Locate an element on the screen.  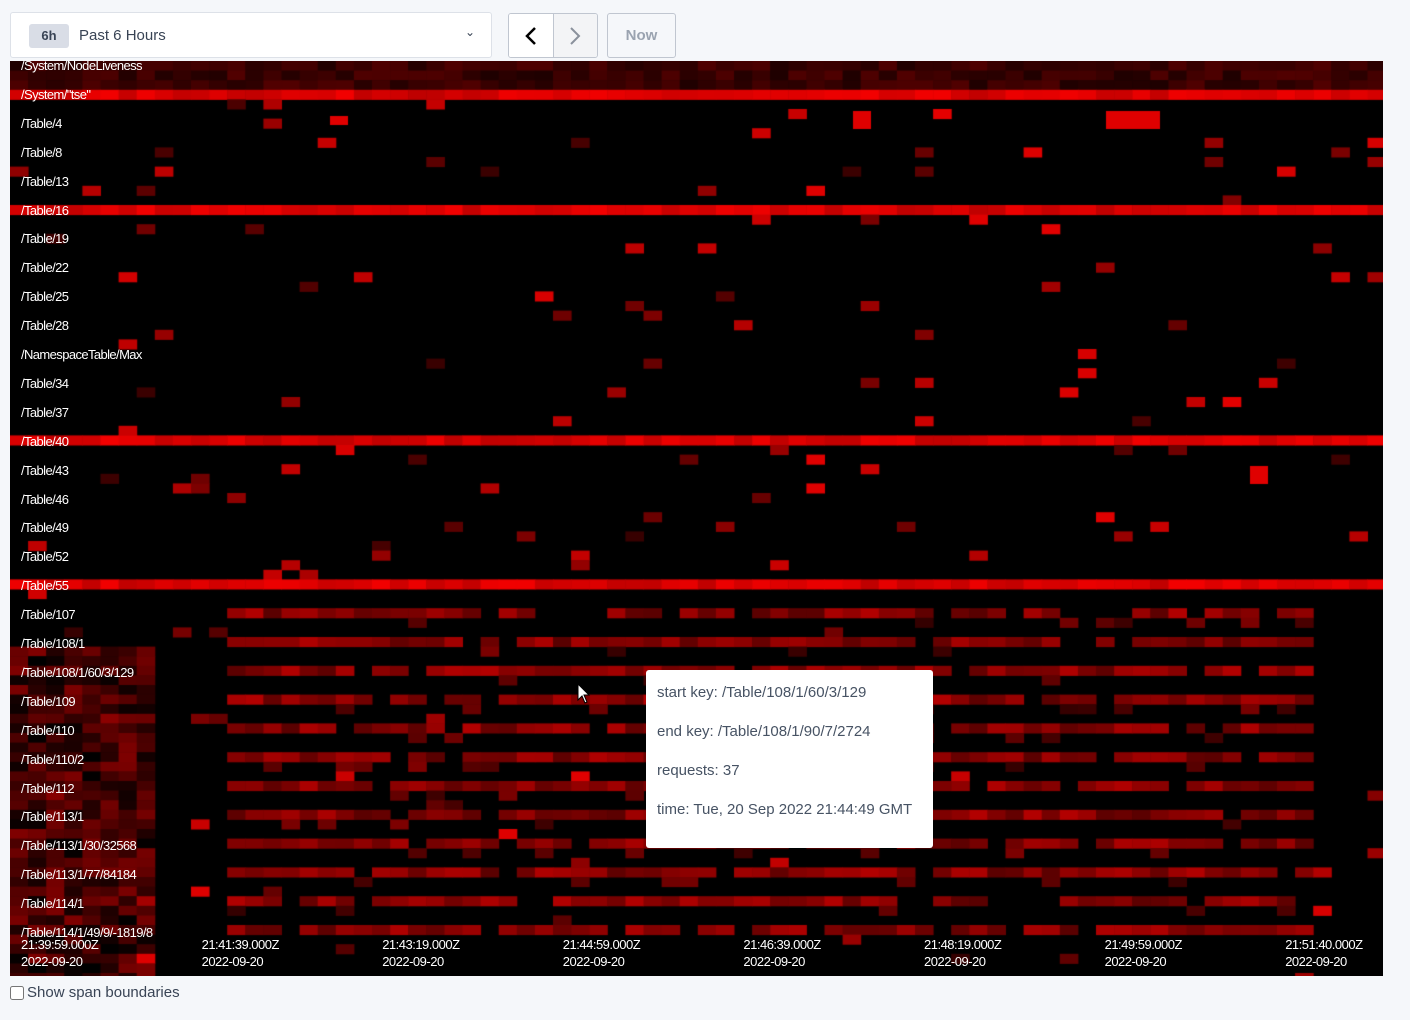
tooltip-time: time: Tue, 20 Sep 2022 21:44:49 GMT is located at coordinates (785, 809).